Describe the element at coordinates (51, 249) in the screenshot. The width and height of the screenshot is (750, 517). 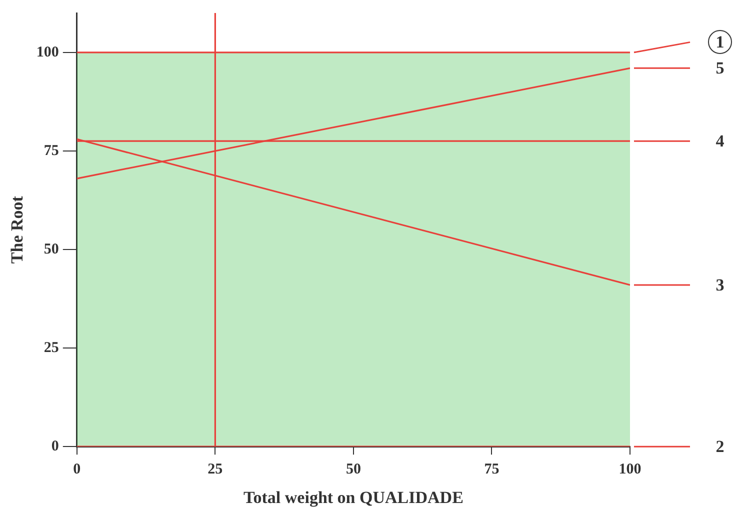
I see `y-tick-label: 50` at that location.